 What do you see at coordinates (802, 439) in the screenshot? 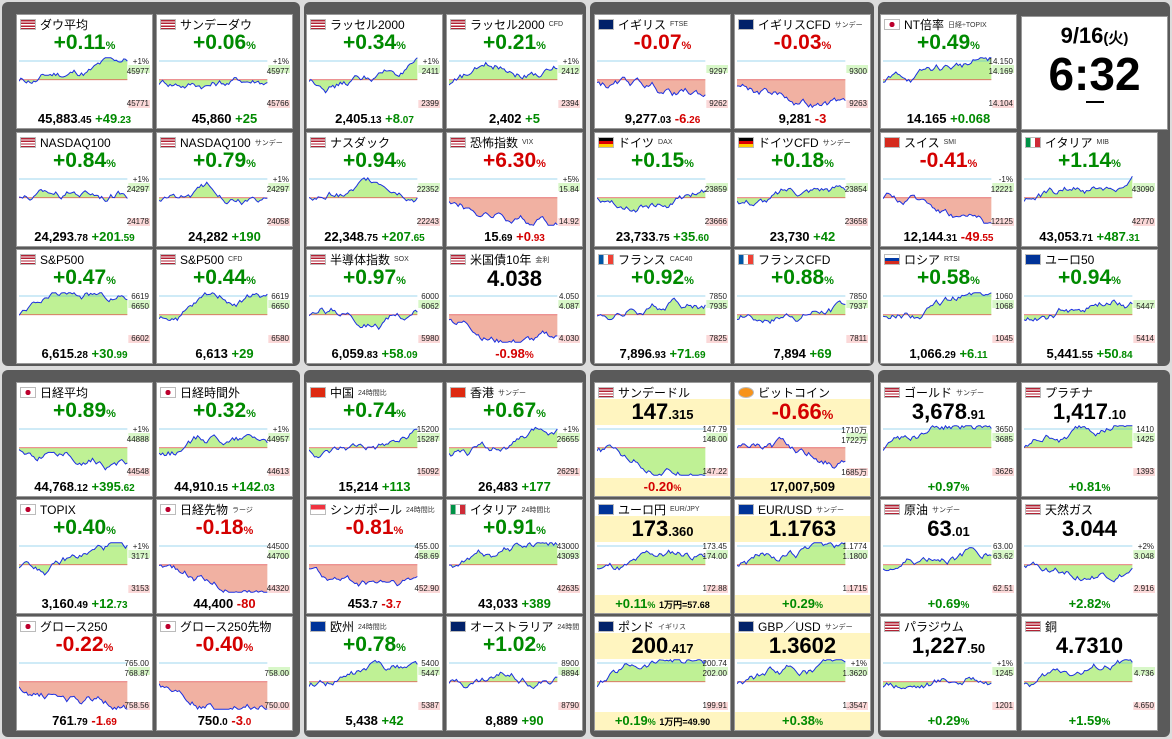
I see `market-card-btc: ビットコイン 1722万 1710万 1685万 -0.66% 17,007,509` at bounding box center [802, 439].